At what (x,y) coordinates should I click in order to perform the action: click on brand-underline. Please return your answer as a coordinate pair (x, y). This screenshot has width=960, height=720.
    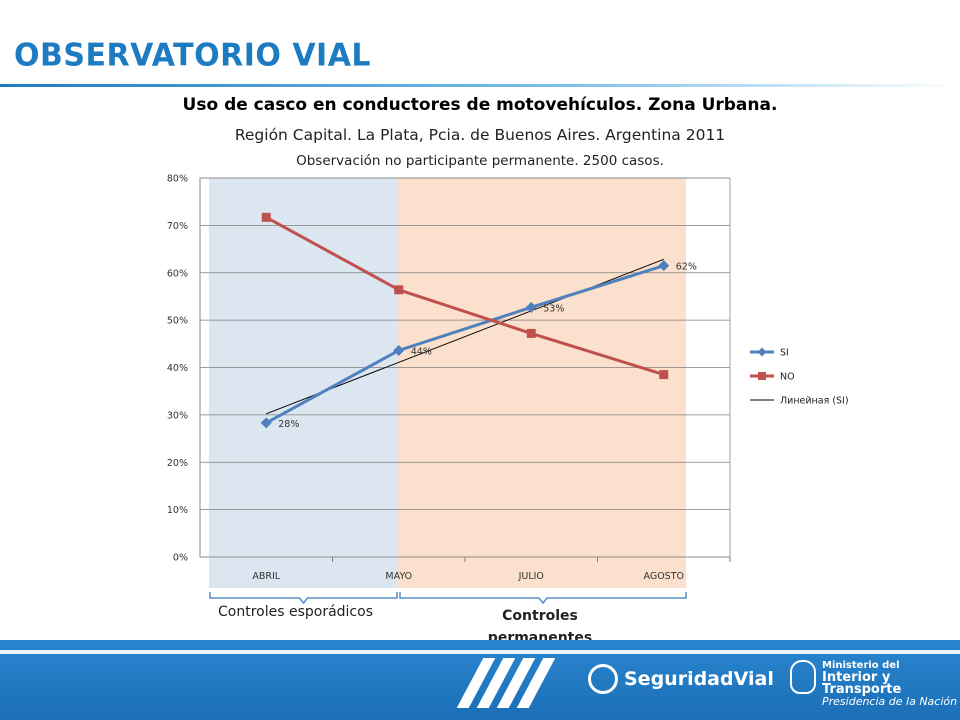
    Looking at the image, I should click on (480, 85).